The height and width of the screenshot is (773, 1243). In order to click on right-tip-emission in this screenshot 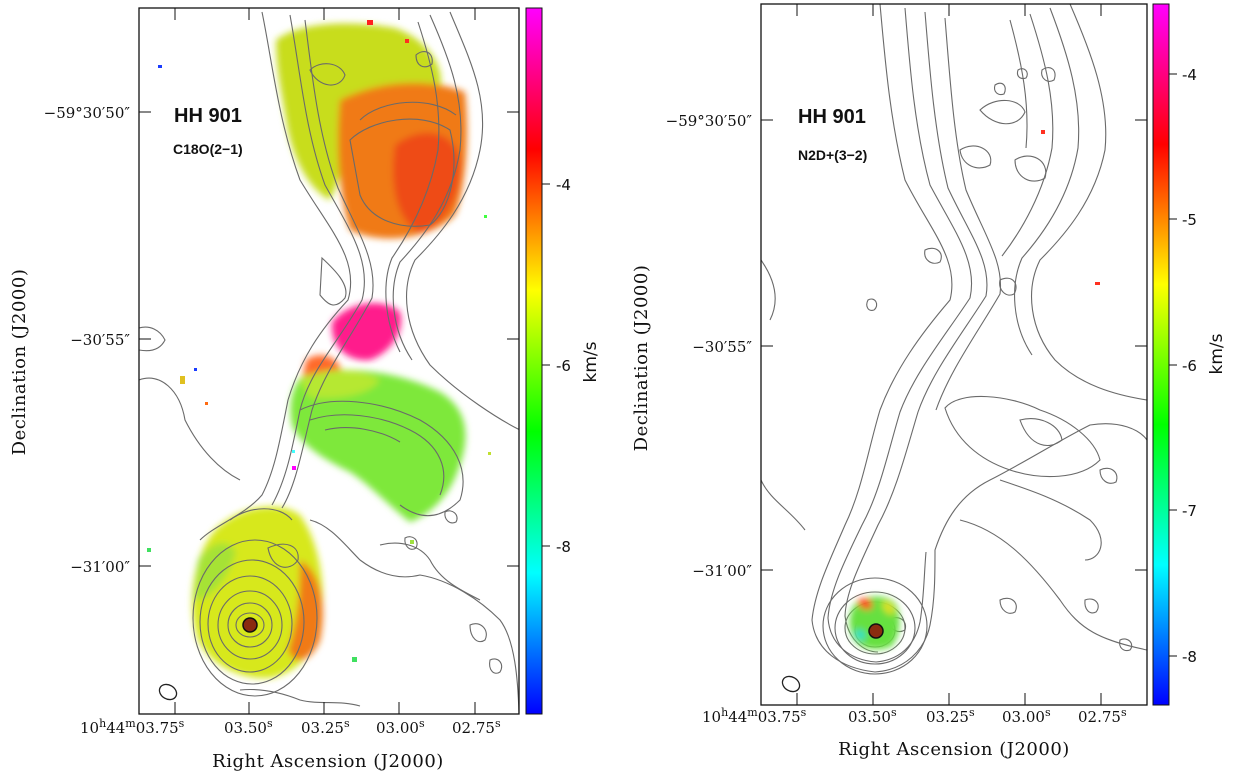, I will do `click(874, 623)`.